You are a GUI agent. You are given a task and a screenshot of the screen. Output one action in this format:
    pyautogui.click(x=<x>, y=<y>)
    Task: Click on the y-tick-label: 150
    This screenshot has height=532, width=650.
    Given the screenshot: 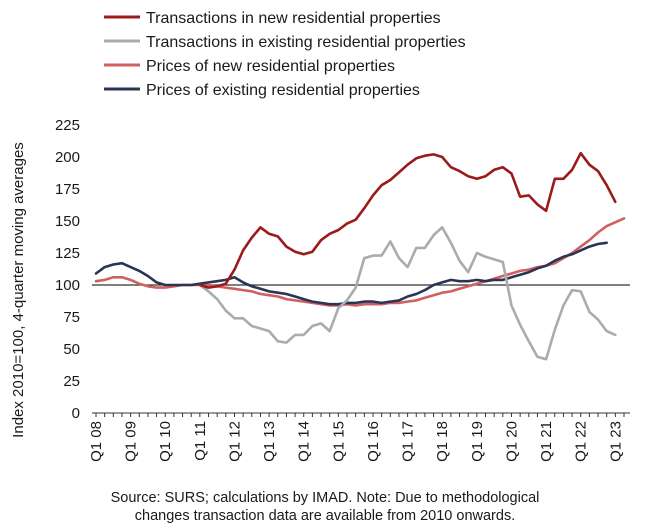 What is the action you would take?
    pyautogui.click(x=67, y=221)
    